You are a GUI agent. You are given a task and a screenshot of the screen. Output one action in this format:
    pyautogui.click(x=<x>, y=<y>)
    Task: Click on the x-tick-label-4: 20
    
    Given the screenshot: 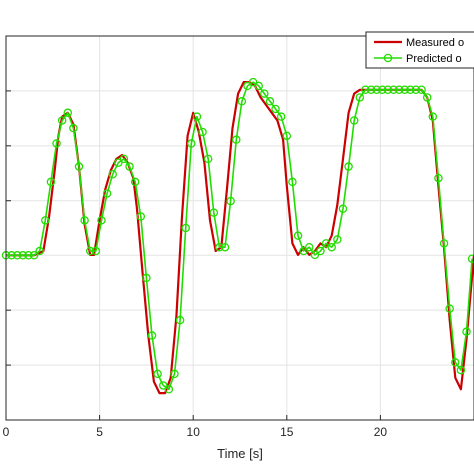 What is the action you would take?
    pyautogui.click(x=381, y=432)
    